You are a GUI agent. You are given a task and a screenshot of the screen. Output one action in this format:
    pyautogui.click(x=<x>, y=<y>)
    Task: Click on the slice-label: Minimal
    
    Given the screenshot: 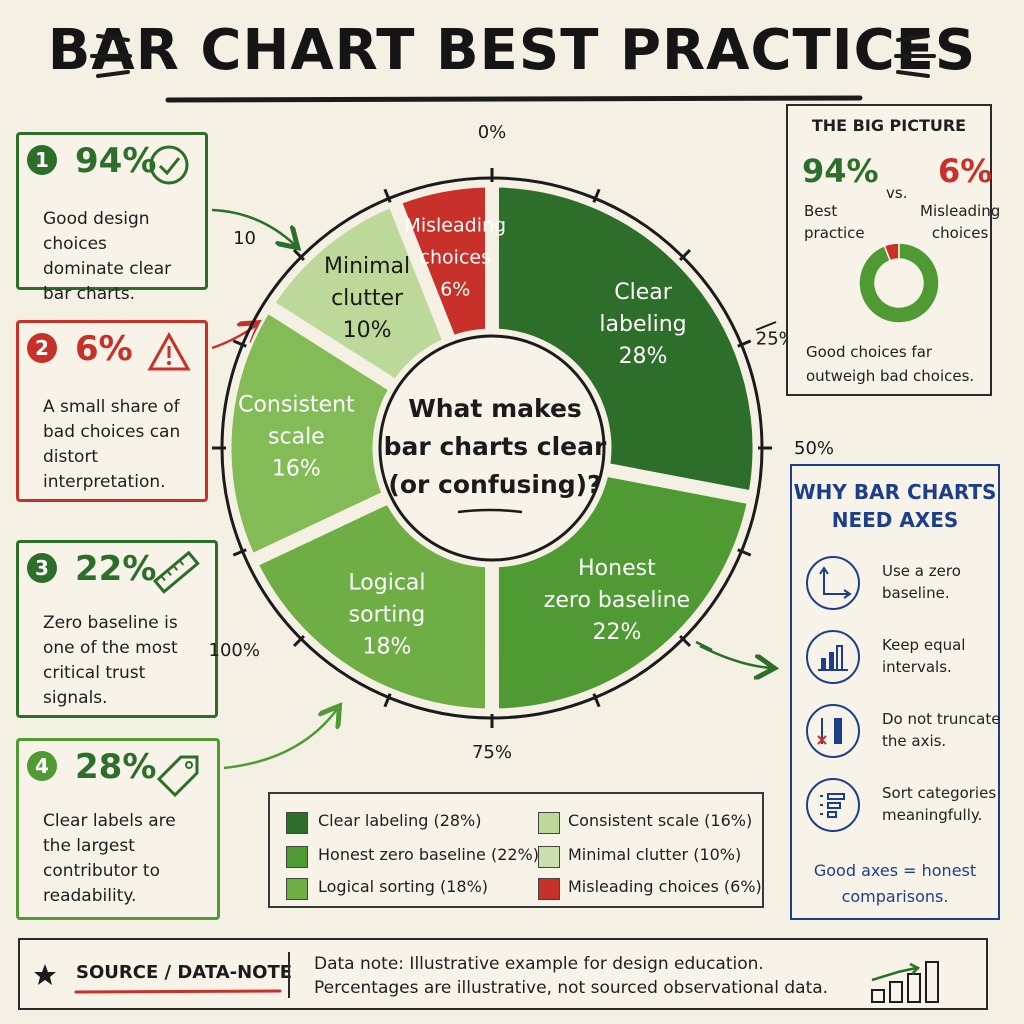 What is the action you would take?
    pyautogui.click(x=367, y=266)
    